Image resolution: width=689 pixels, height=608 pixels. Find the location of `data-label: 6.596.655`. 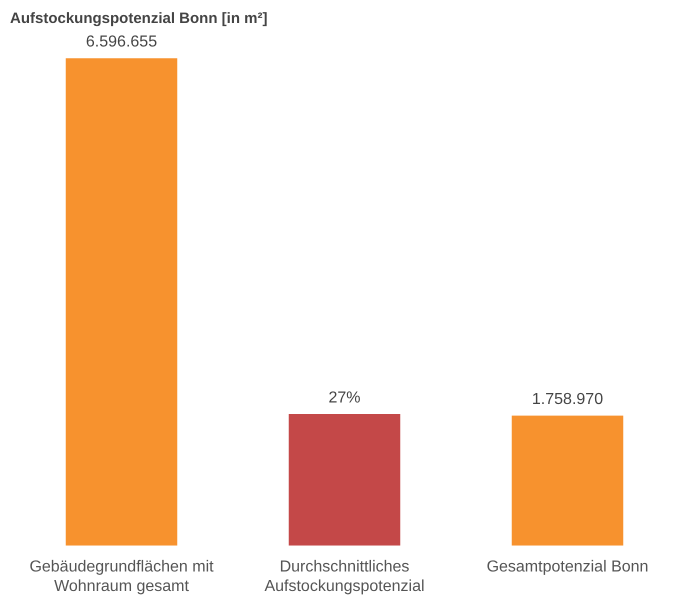

data-label: 6.596.655 is located at coordinates (122, 42).